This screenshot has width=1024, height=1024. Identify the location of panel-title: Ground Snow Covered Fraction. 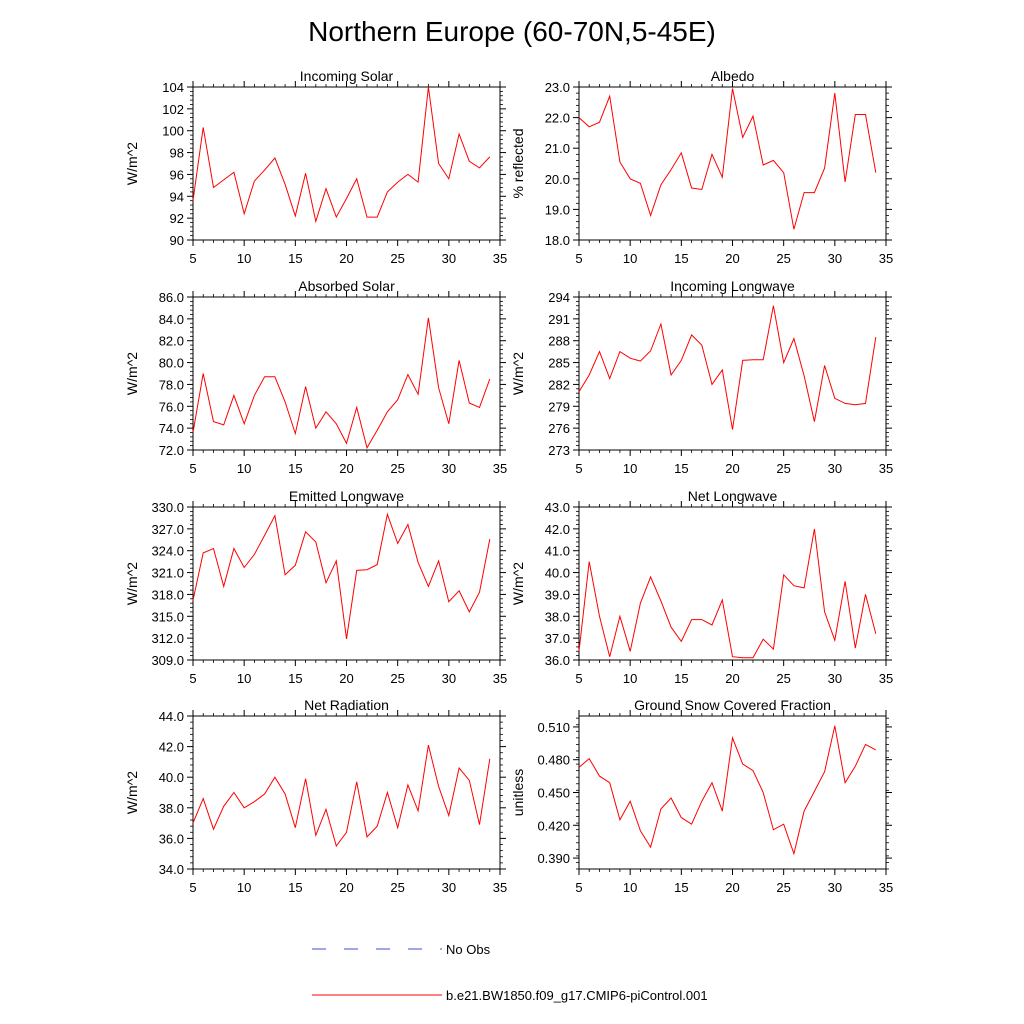
(732, 705).